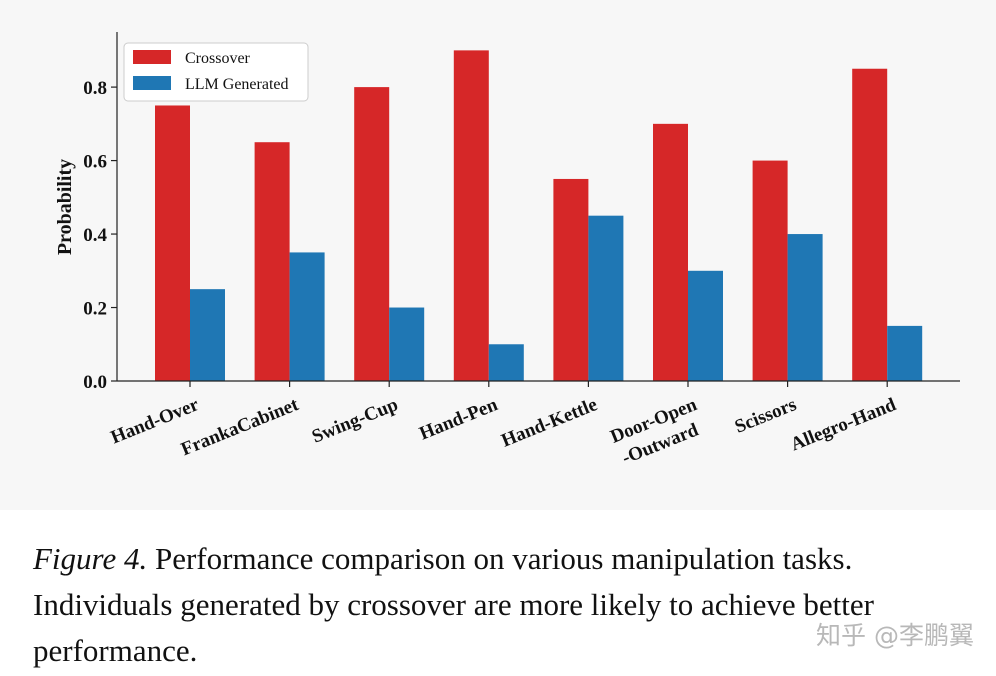 The height and width of the screenshot is (676, 996). Describe the element at coordinates (237, 84) in the screenshot. I see `legend-label-1: LLM Generated` at that location.